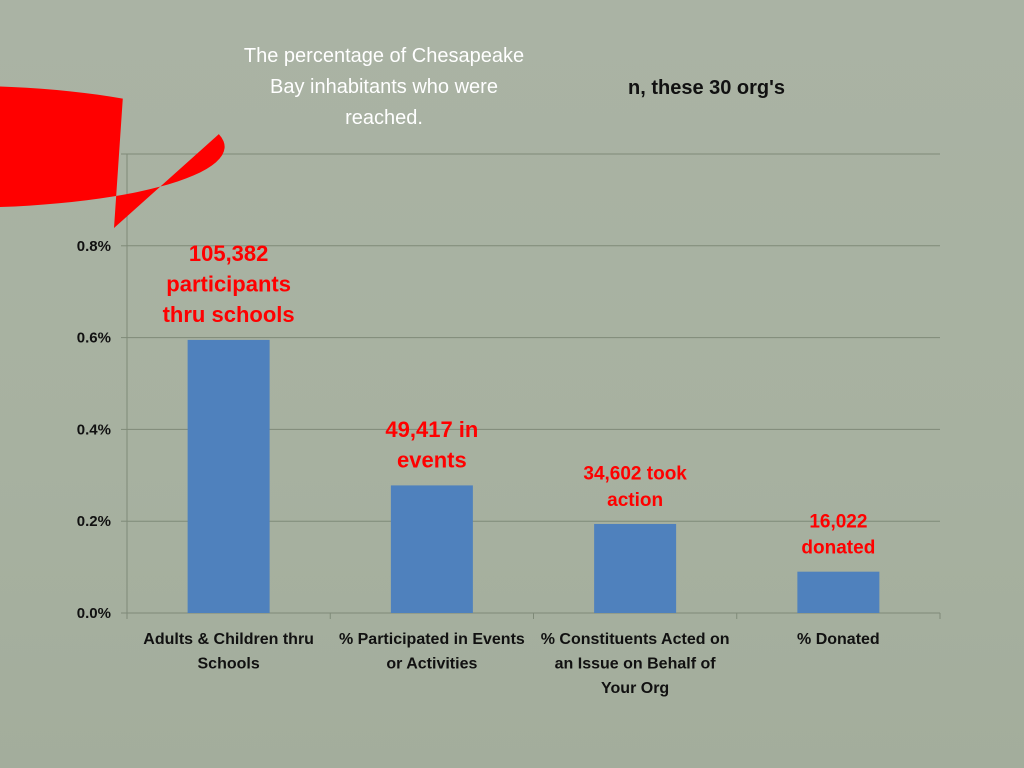  Describe the element at coordinates (94, 246) in the screenshot. I see `y-tick-label: 0.8%` at that location.